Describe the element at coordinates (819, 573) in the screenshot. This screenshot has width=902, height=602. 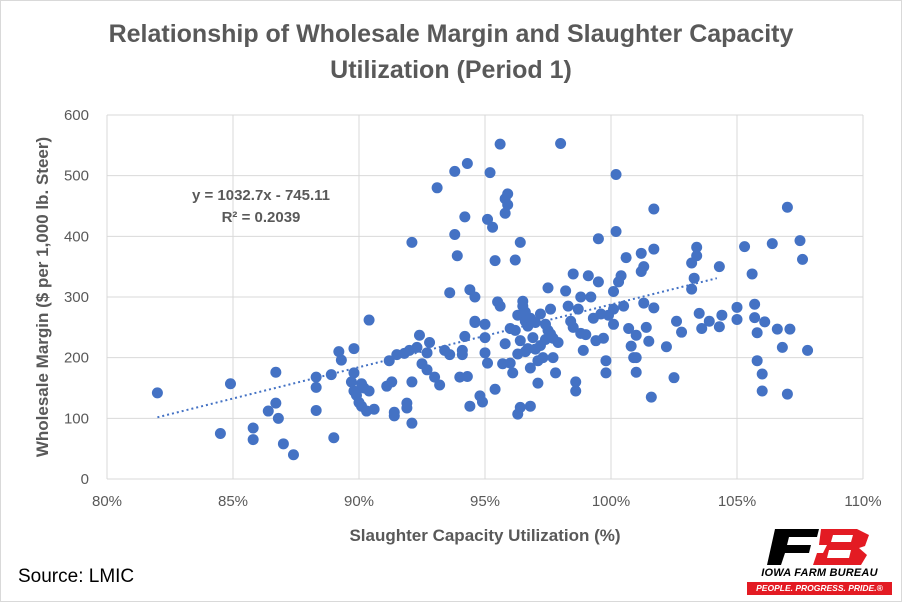
I see `logo-name: IOWA FARM BUREAU` at that location.